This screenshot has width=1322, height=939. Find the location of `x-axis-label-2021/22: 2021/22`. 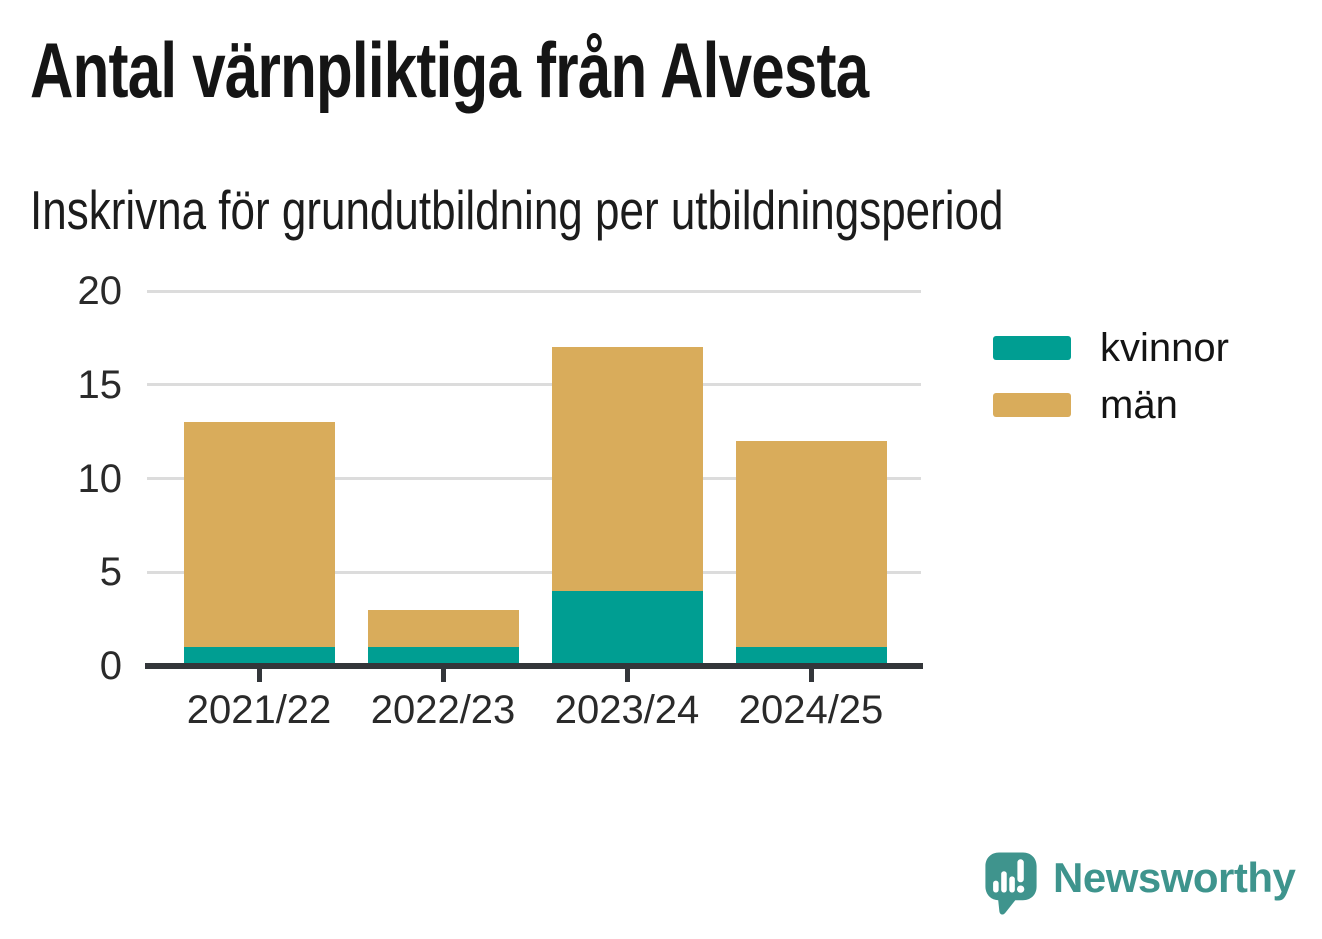

x-axis-label-2021/22: 2021/22 is located at coordinates (259, 710).